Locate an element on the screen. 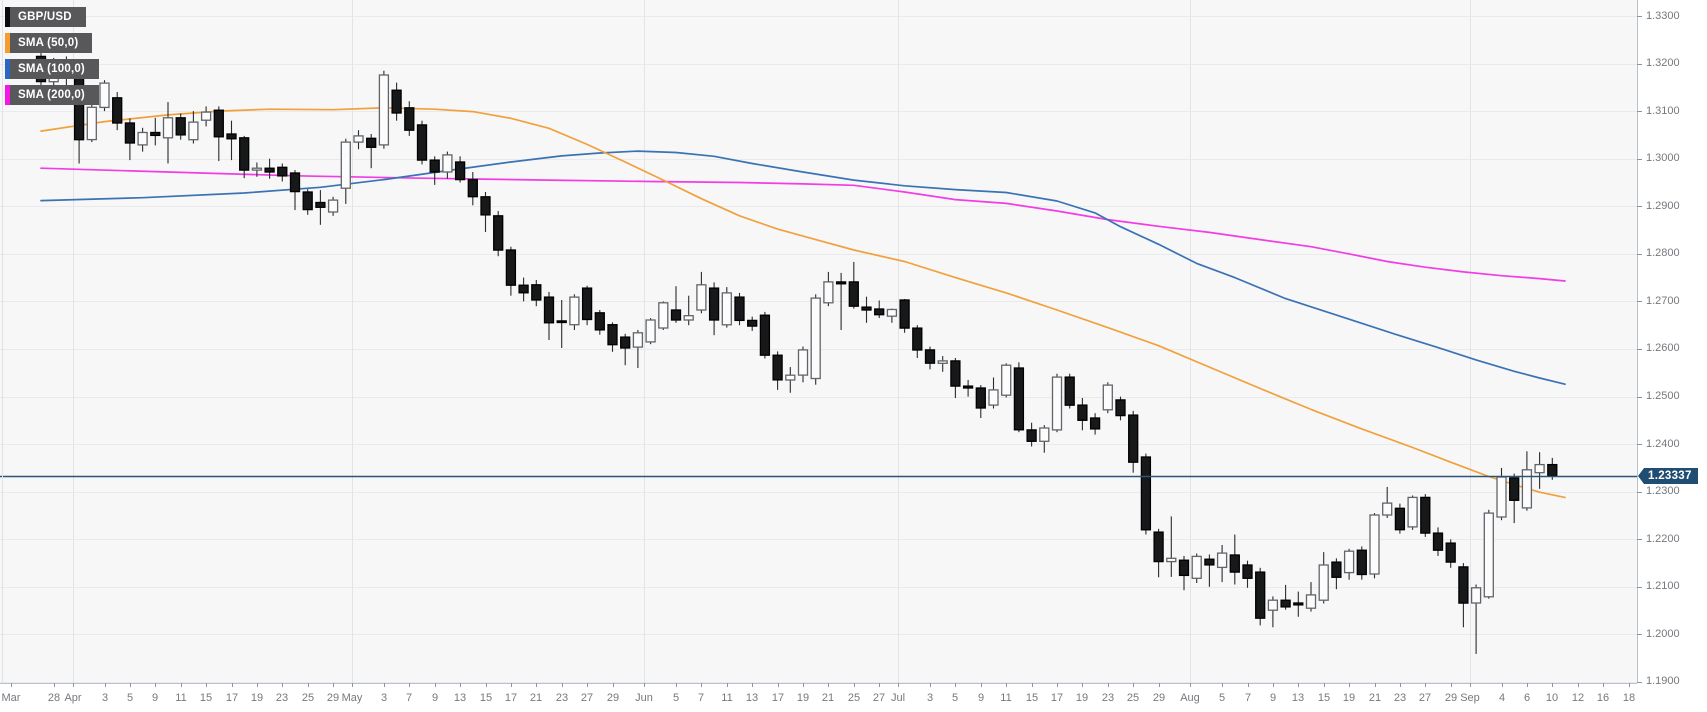  y-axis-label: 1.2100 is located at coordinates (1663, 586).